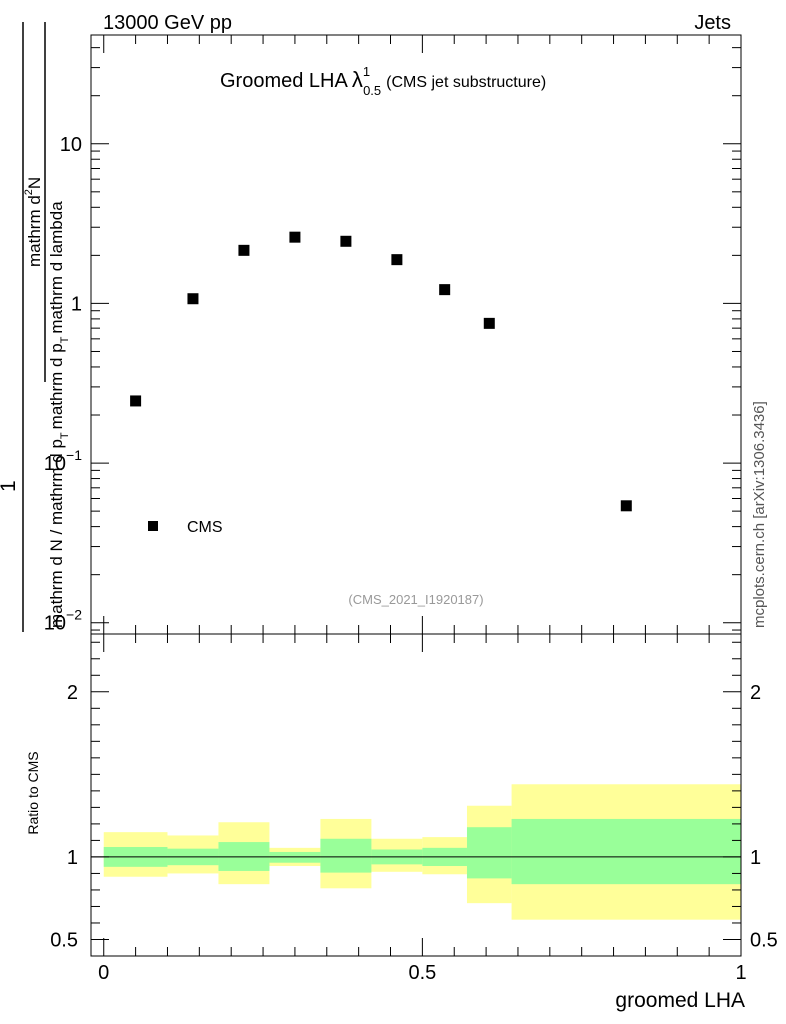 Image resolution: width=786 pixels, height=1024 pixels. I want to click on main-y-tick-label: 1, so click(76, 304).